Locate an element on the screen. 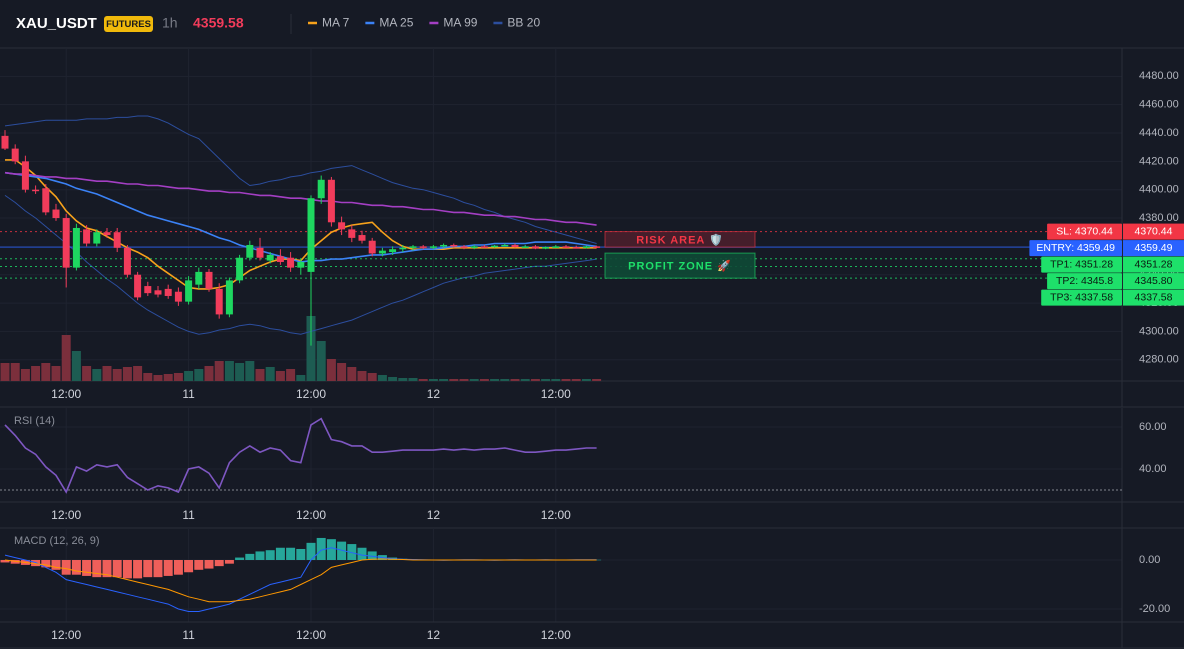 The width and height of the screenshot is (1184, 649). indicator-line is located at coordinates (300, 580).